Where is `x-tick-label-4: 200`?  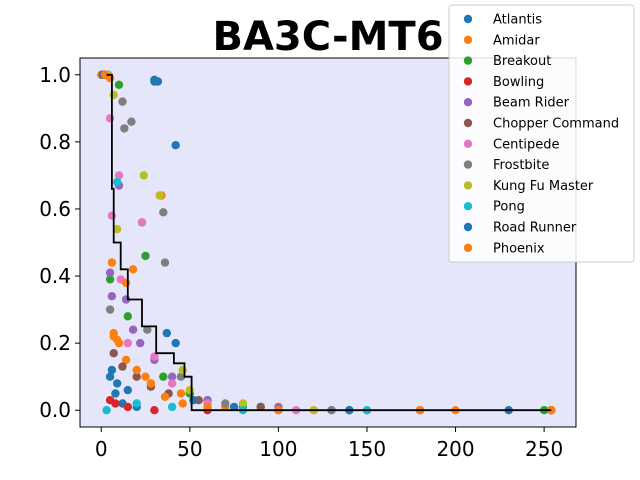 x-tick-label-4: 200 is located at coordinates (455, 449).